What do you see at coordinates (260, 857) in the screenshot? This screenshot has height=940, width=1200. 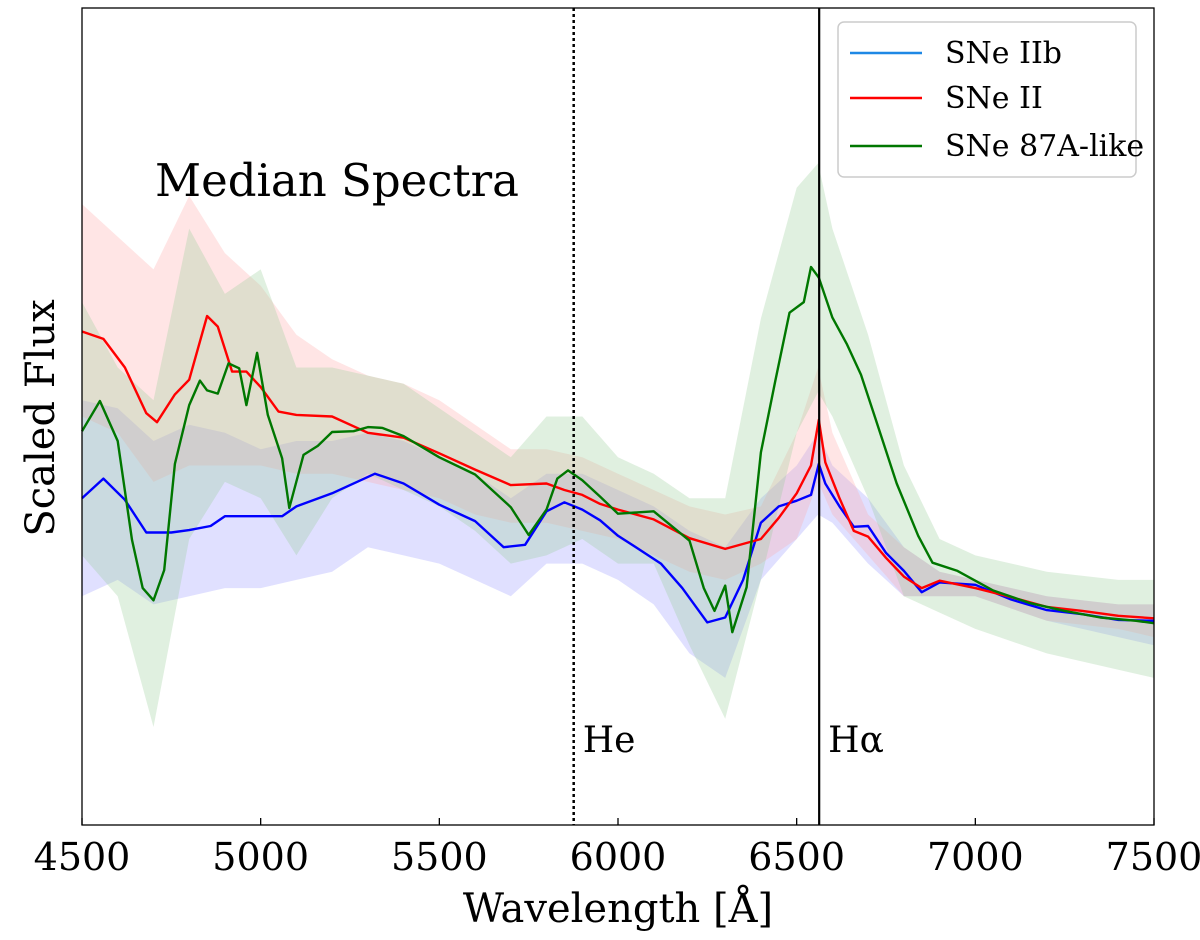 I see `x-tick-label-5000: 5000` at bounding box center [260, 857].